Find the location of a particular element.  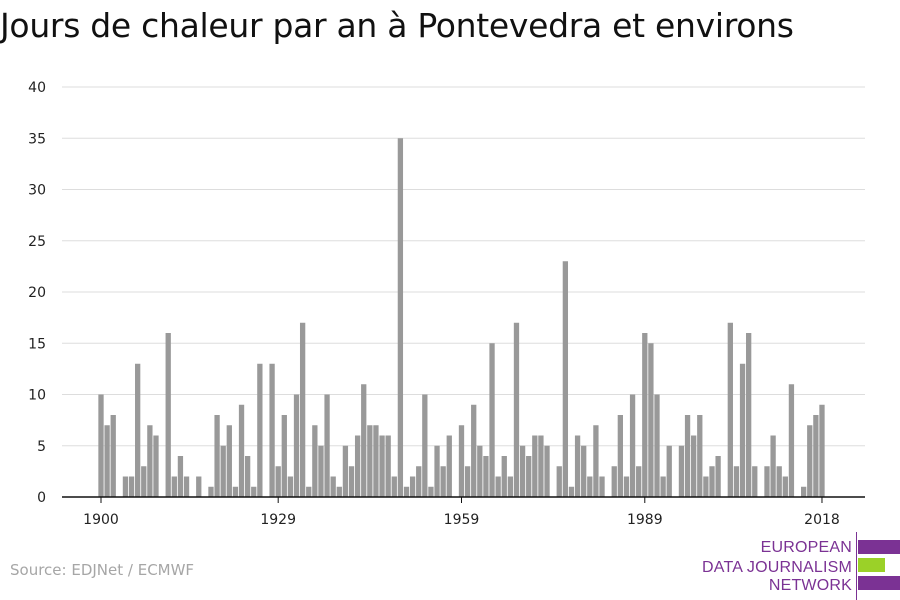

y-tick-label: 0 is located at coordinates (41, 498).